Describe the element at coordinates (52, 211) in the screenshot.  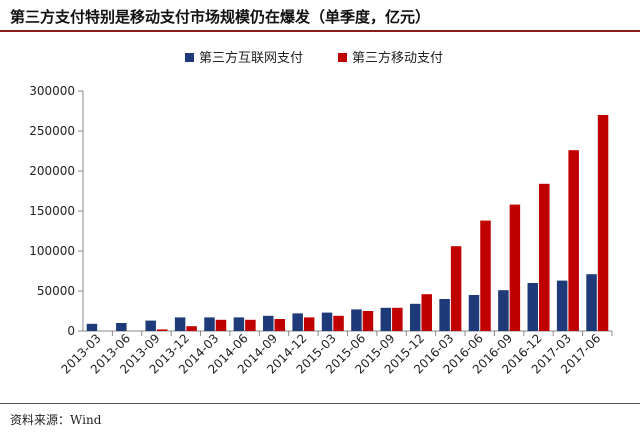
I see `y-tick-label: 150000` at that location.